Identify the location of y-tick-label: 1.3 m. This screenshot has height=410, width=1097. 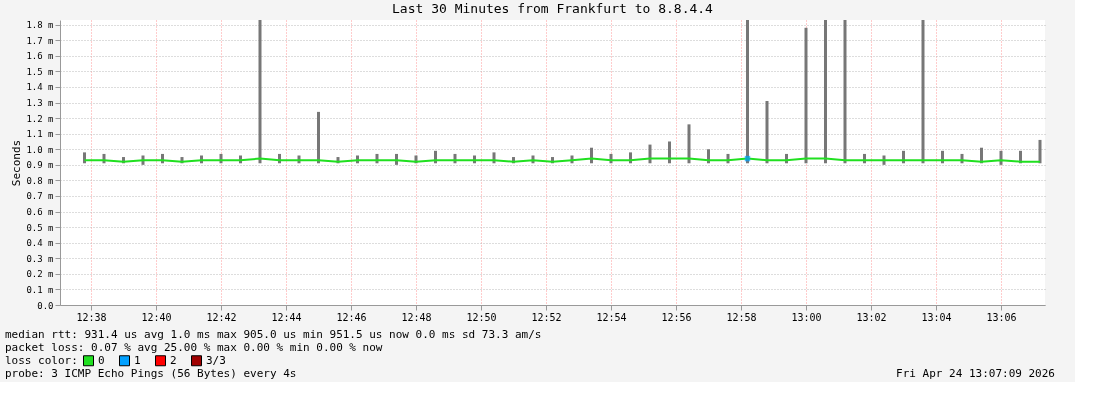
(40, 103).